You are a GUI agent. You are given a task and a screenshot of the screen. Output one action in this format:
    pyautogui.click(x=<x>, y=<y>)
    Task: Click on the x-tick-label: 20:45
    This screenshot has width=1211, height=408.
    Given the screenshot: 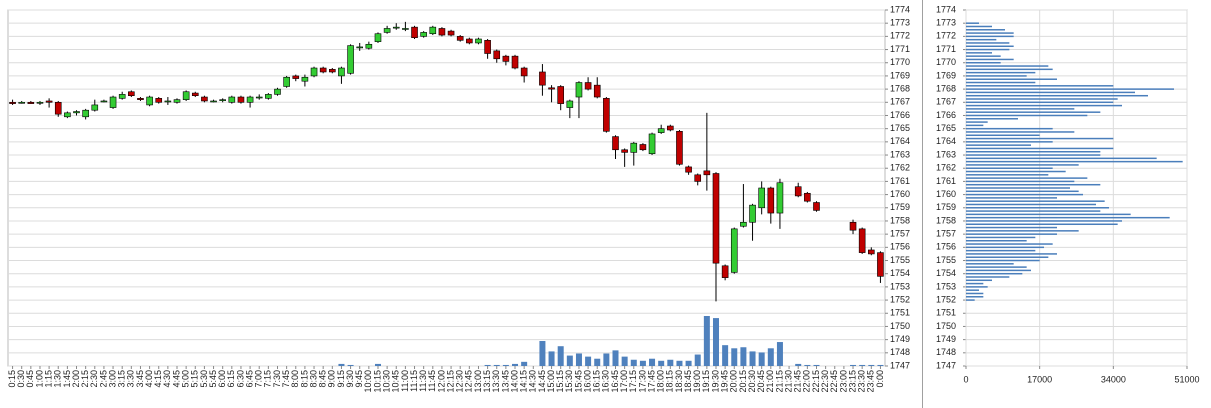 What is the action you would take?
    pyautogui.click(x=761, y=381)
    